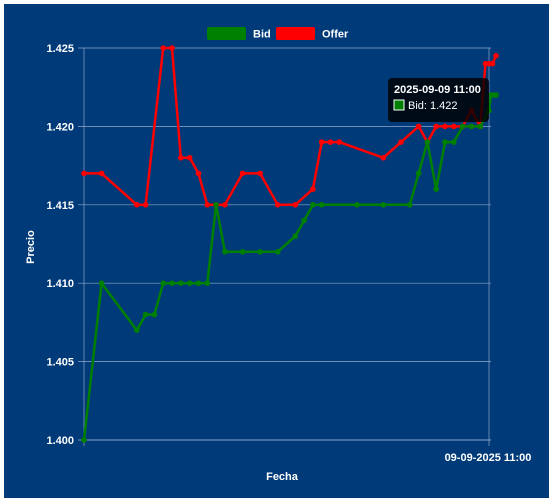 Image resolution: width=553 pixels, height=503 pixels. What do you see at coordinates (399, 105) in the screenshot?
I see `tooltip-swatch` at bounding box center [399, 105].